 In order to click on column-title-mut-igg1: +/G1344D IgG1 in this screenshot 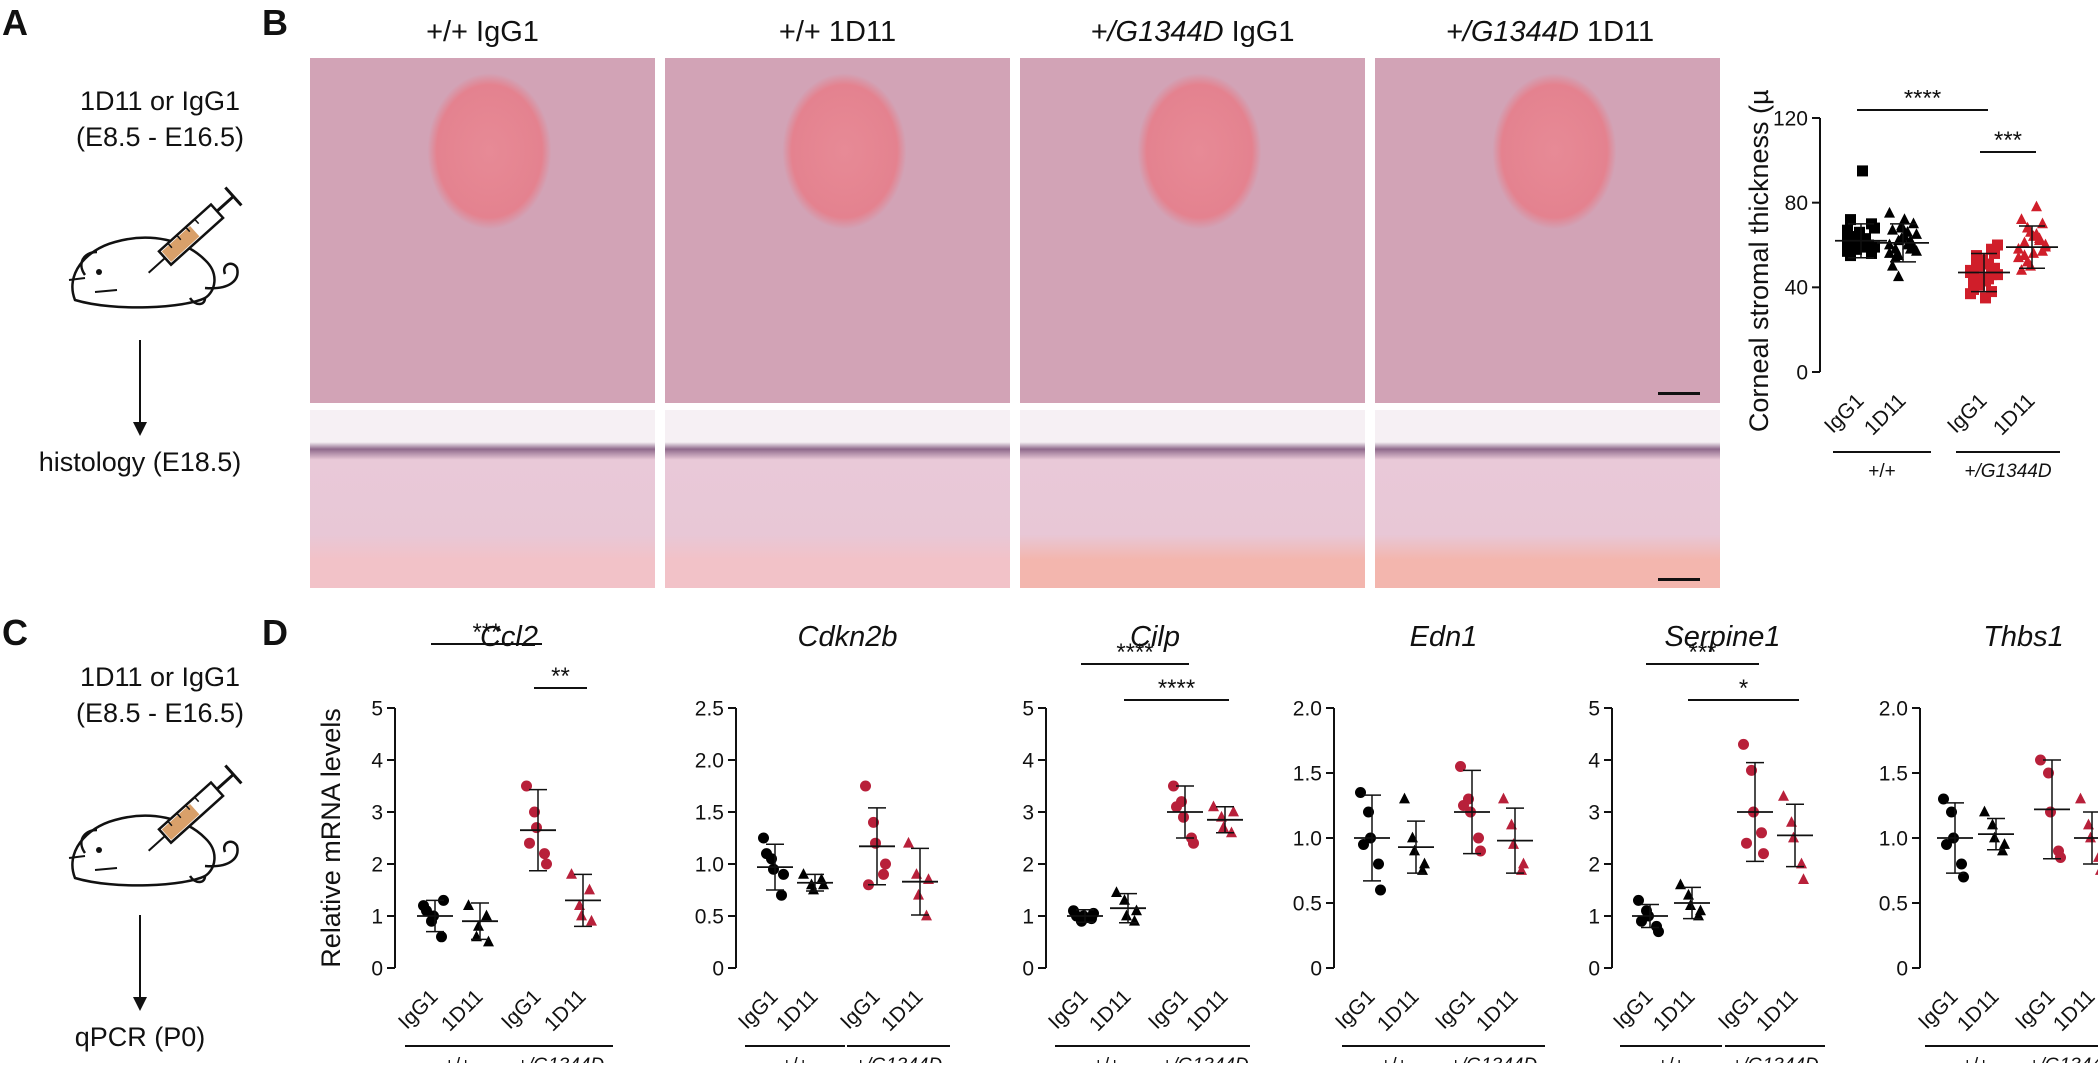, I will do `click(1192, 32)`.